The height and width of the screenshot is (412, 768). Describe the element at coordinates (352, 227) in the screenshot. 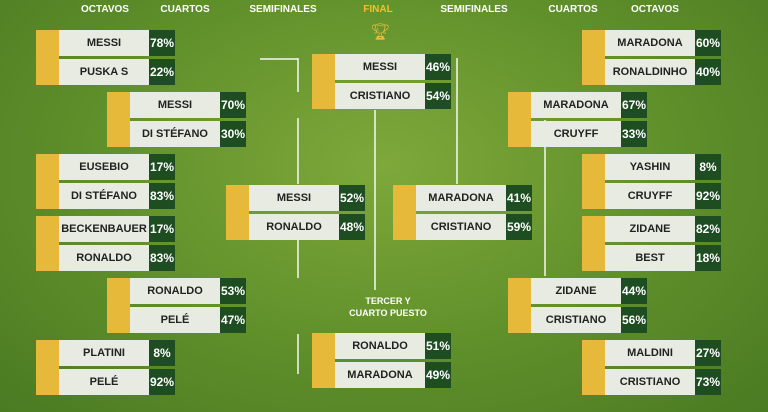

I see `player-percentage: 48%` at that location.